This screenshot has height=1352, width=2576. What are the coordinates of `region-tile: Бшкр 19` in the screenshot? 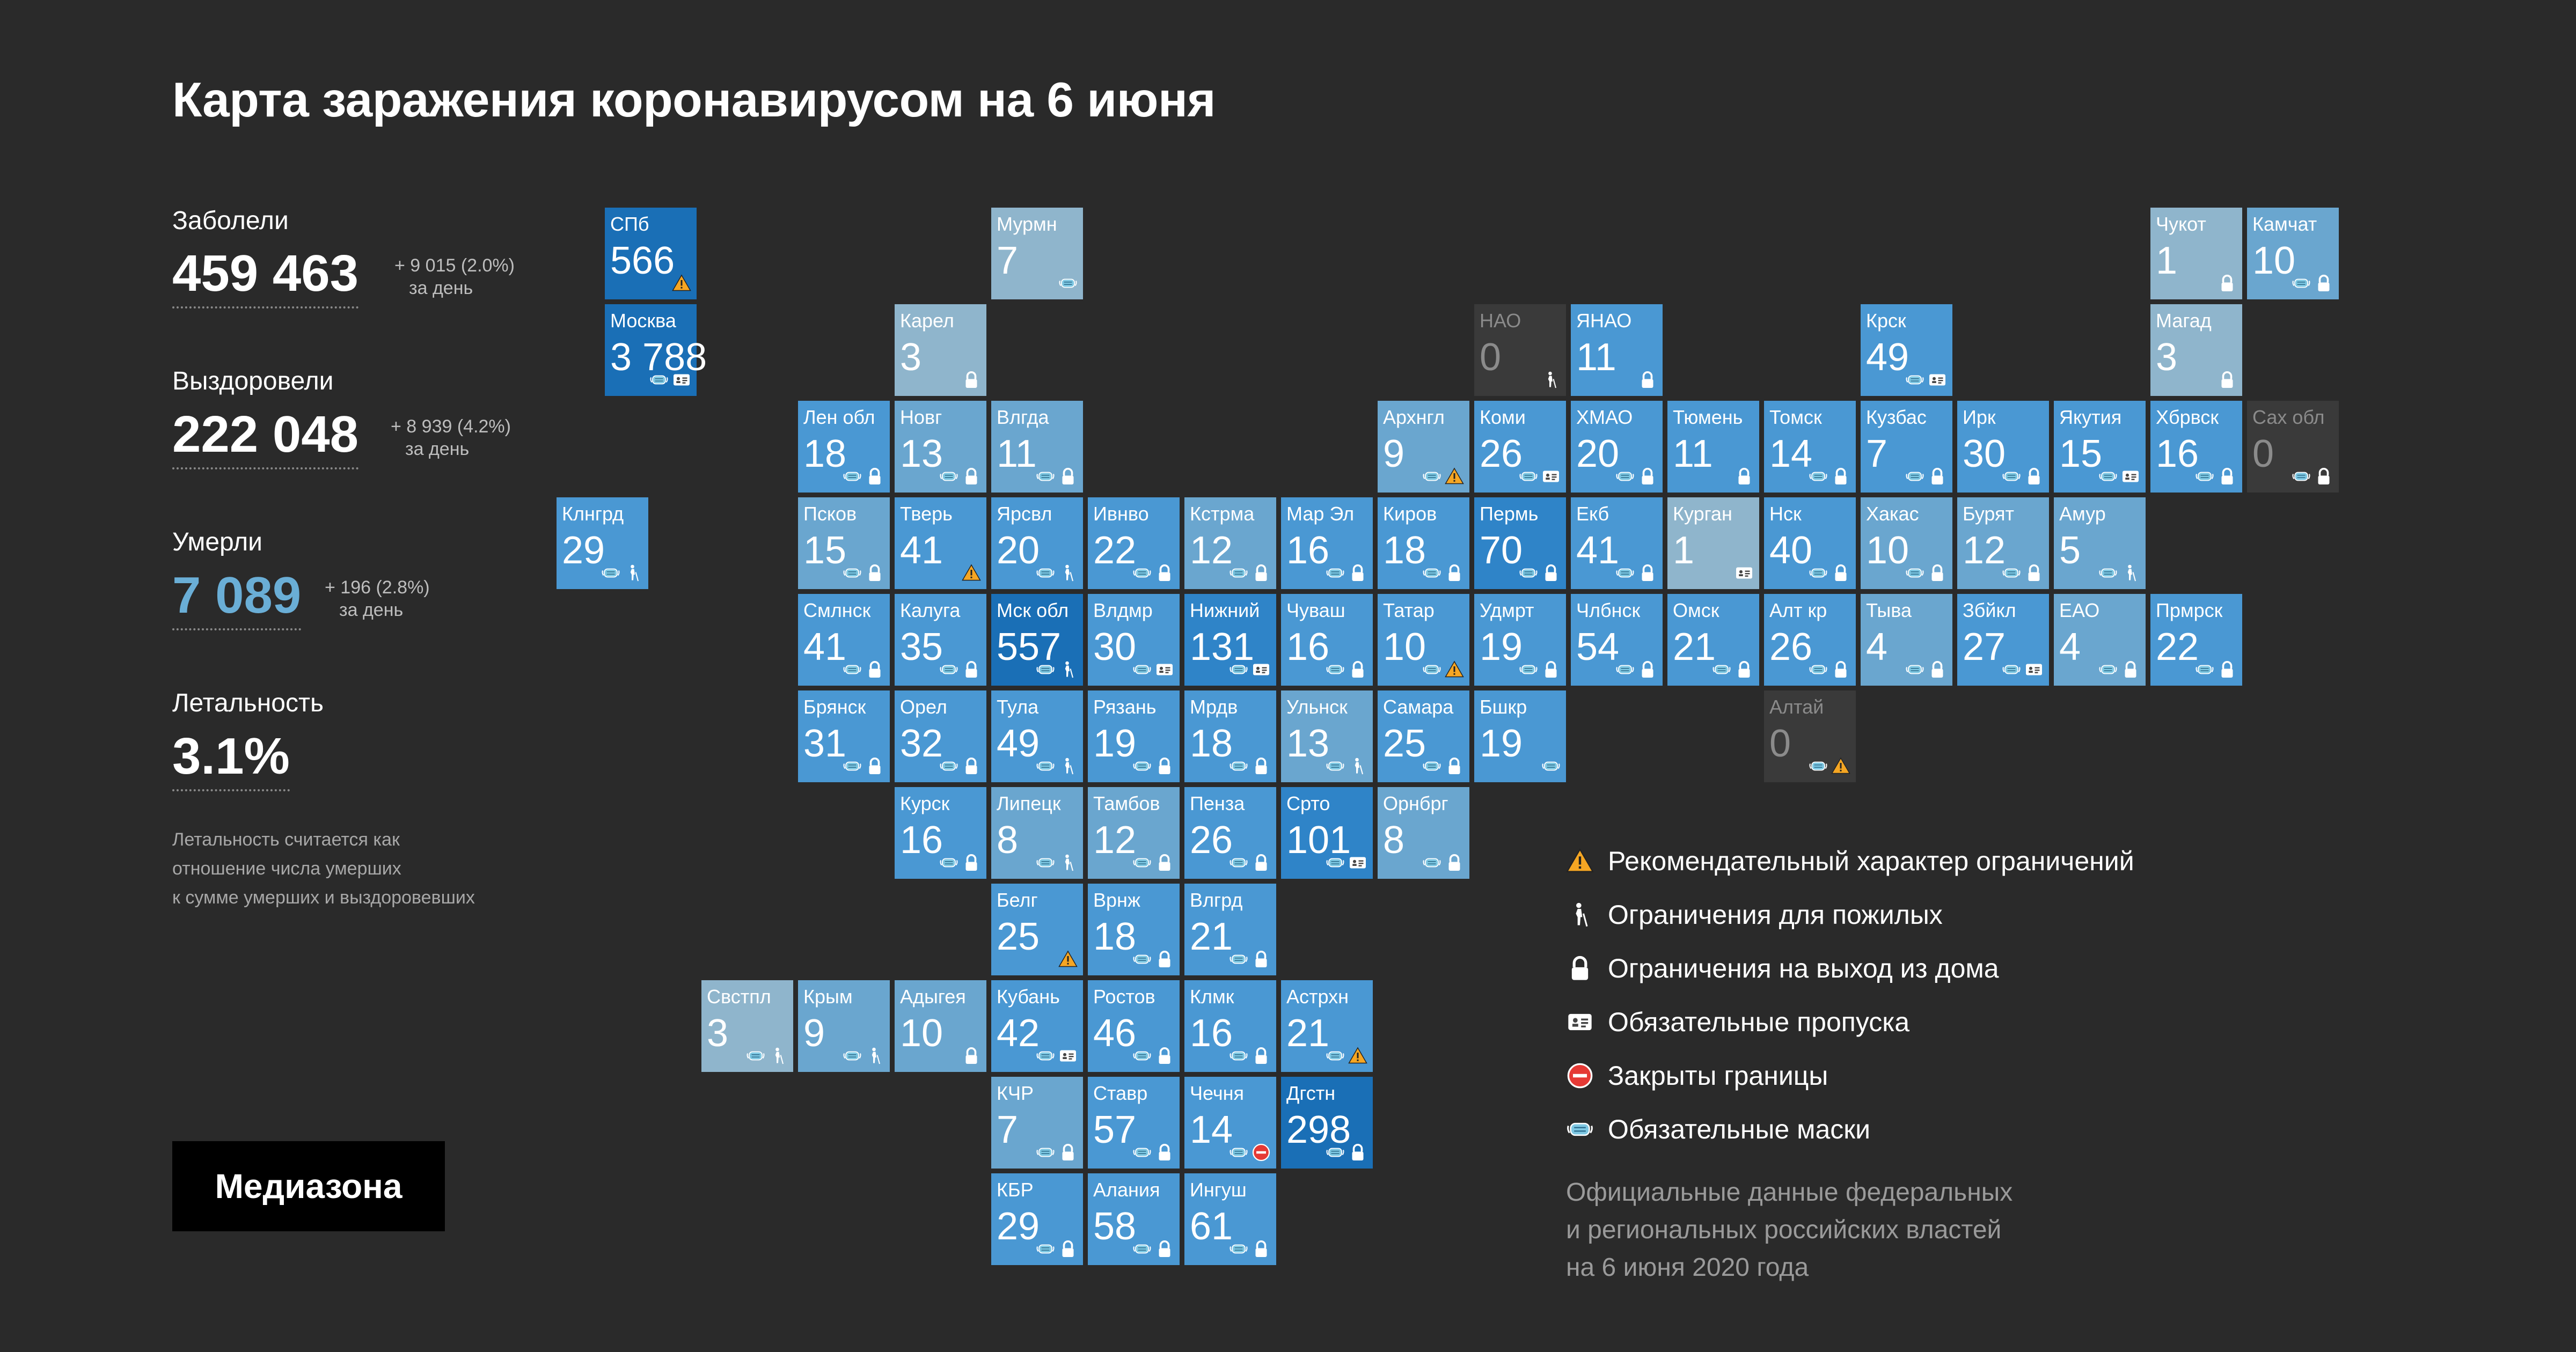 It's located at (1520, 736).